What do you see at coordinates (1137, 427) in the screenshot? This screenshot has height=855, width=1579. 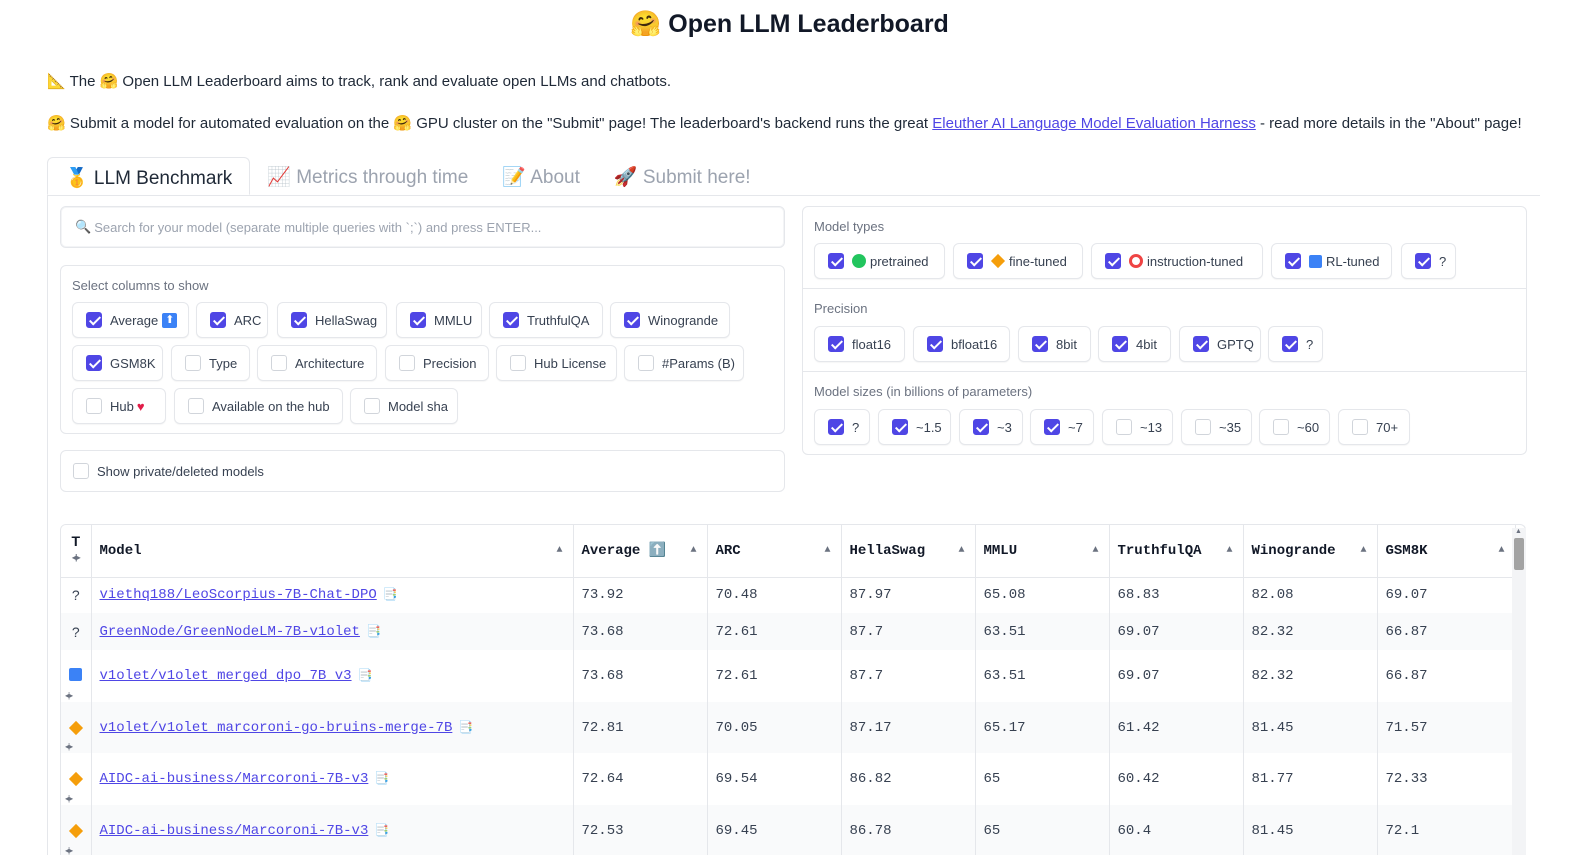 I see `size-13-checkbox: ~13` at bounding box center [1137, 427].